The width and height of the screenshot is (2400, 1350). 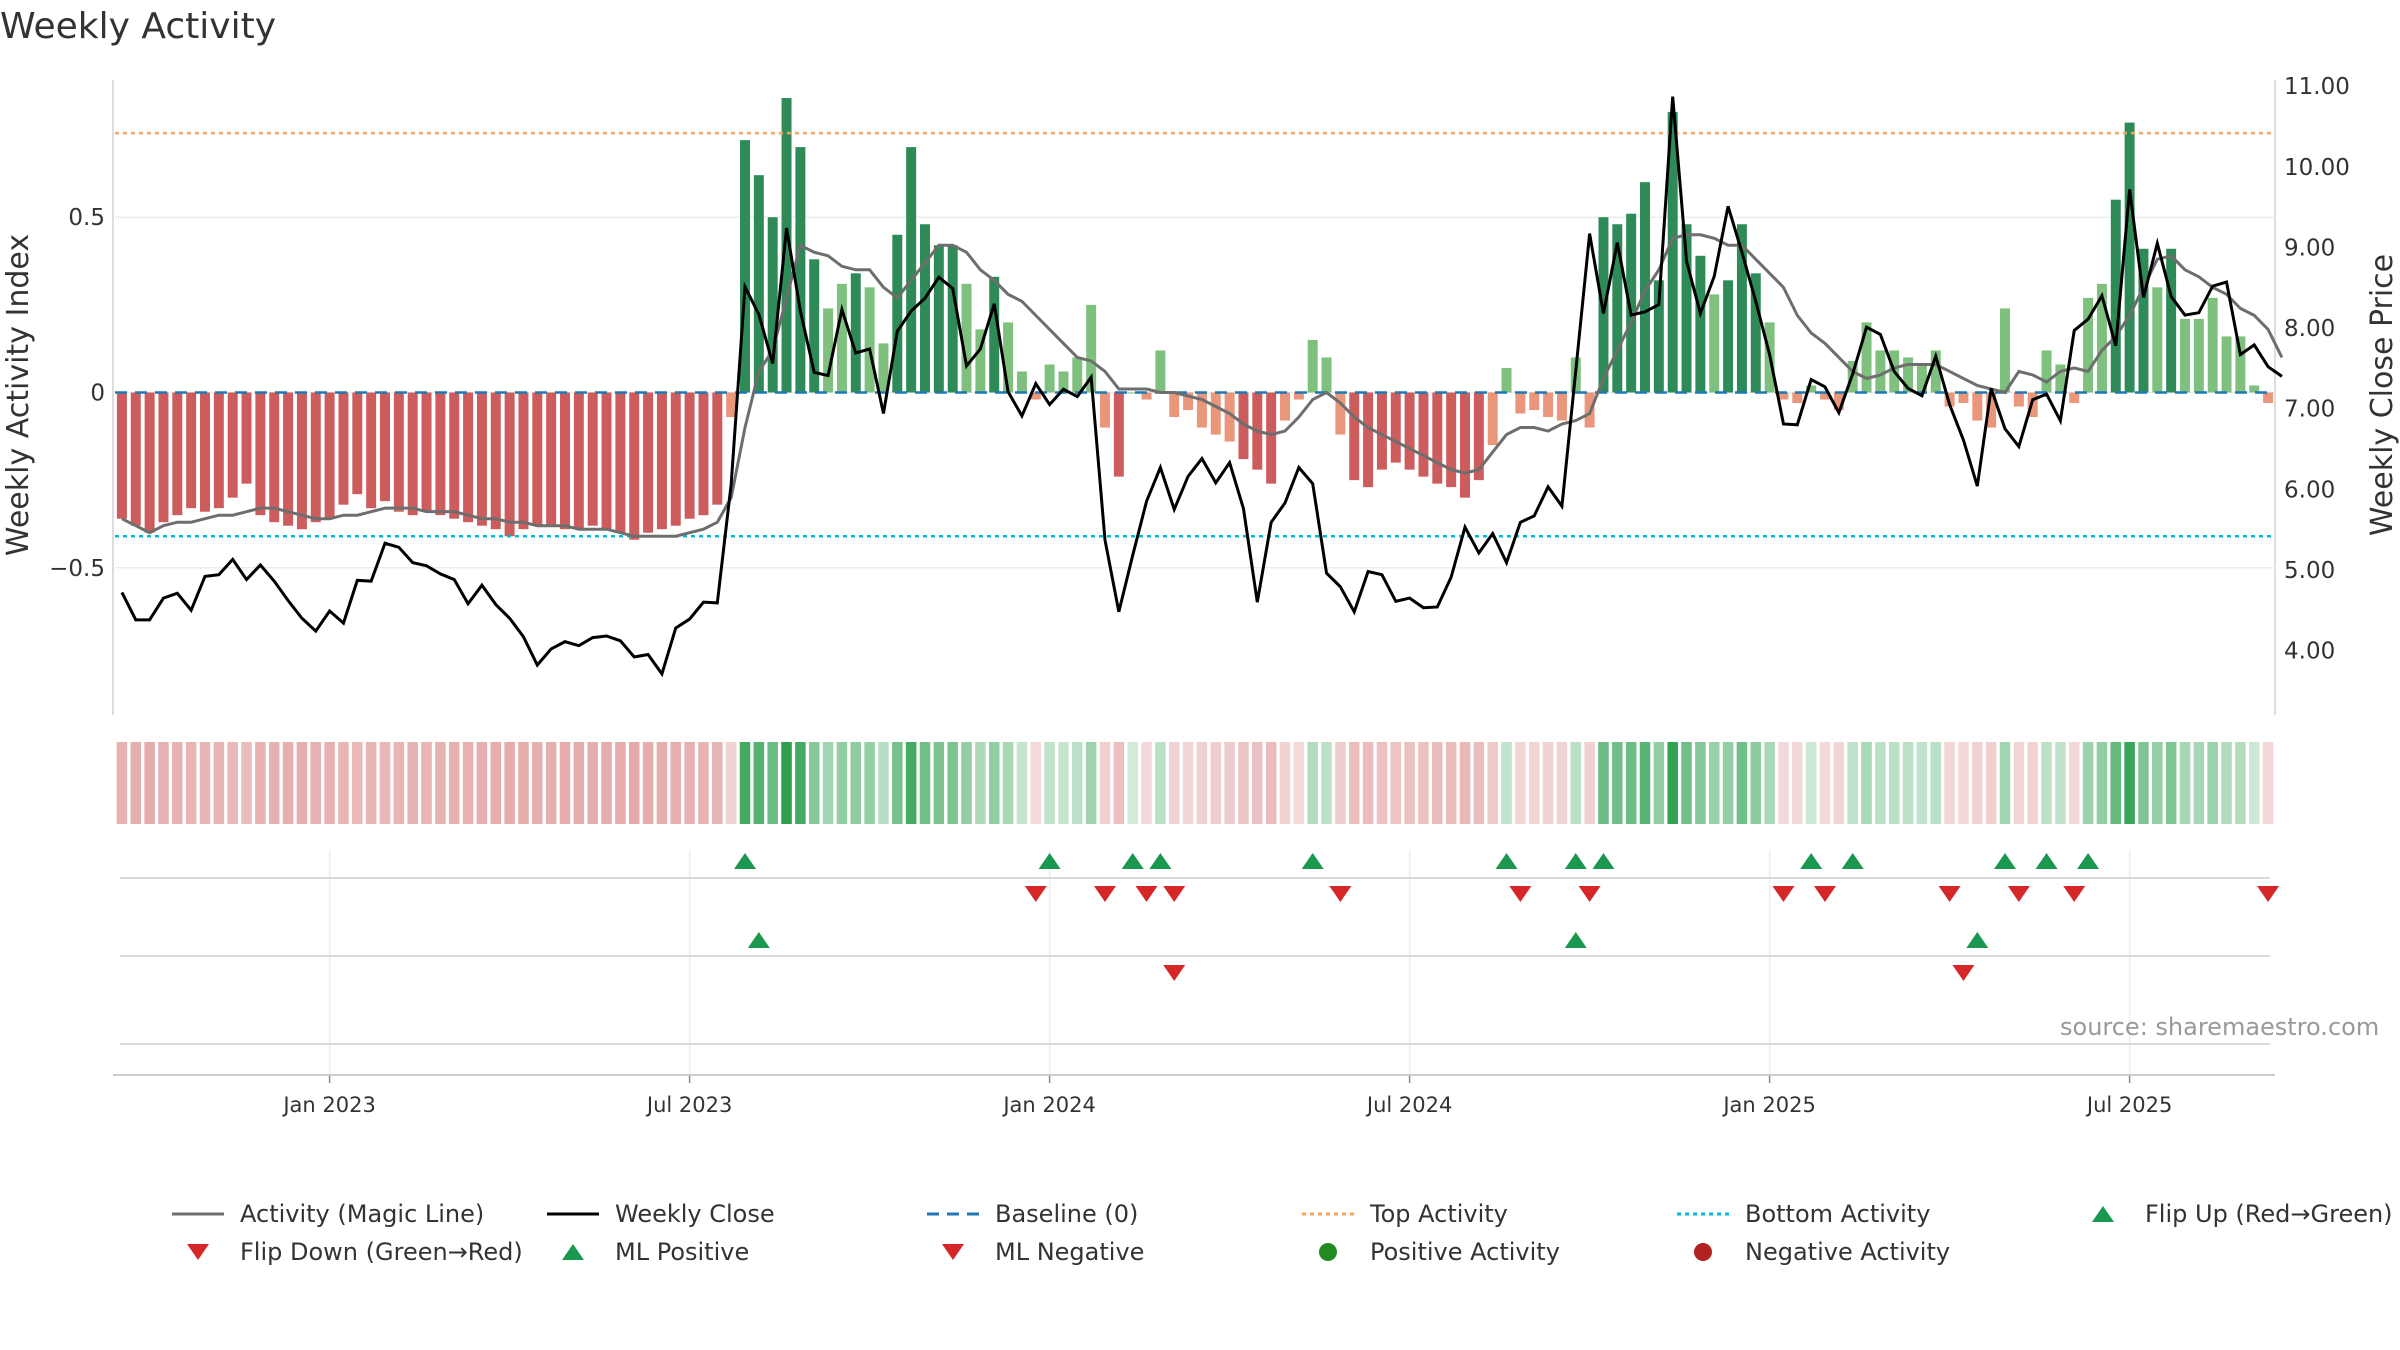 I want to click on legend-item: ML Positive, so click(x=646, y=1252).